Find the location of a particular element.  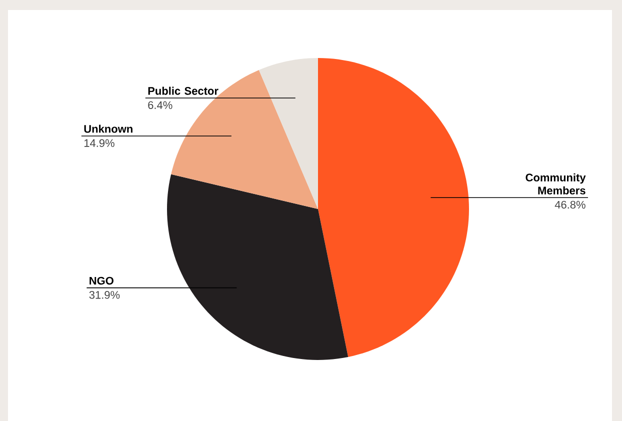

slice-label: Community Members is located at coordinates (556, 183).